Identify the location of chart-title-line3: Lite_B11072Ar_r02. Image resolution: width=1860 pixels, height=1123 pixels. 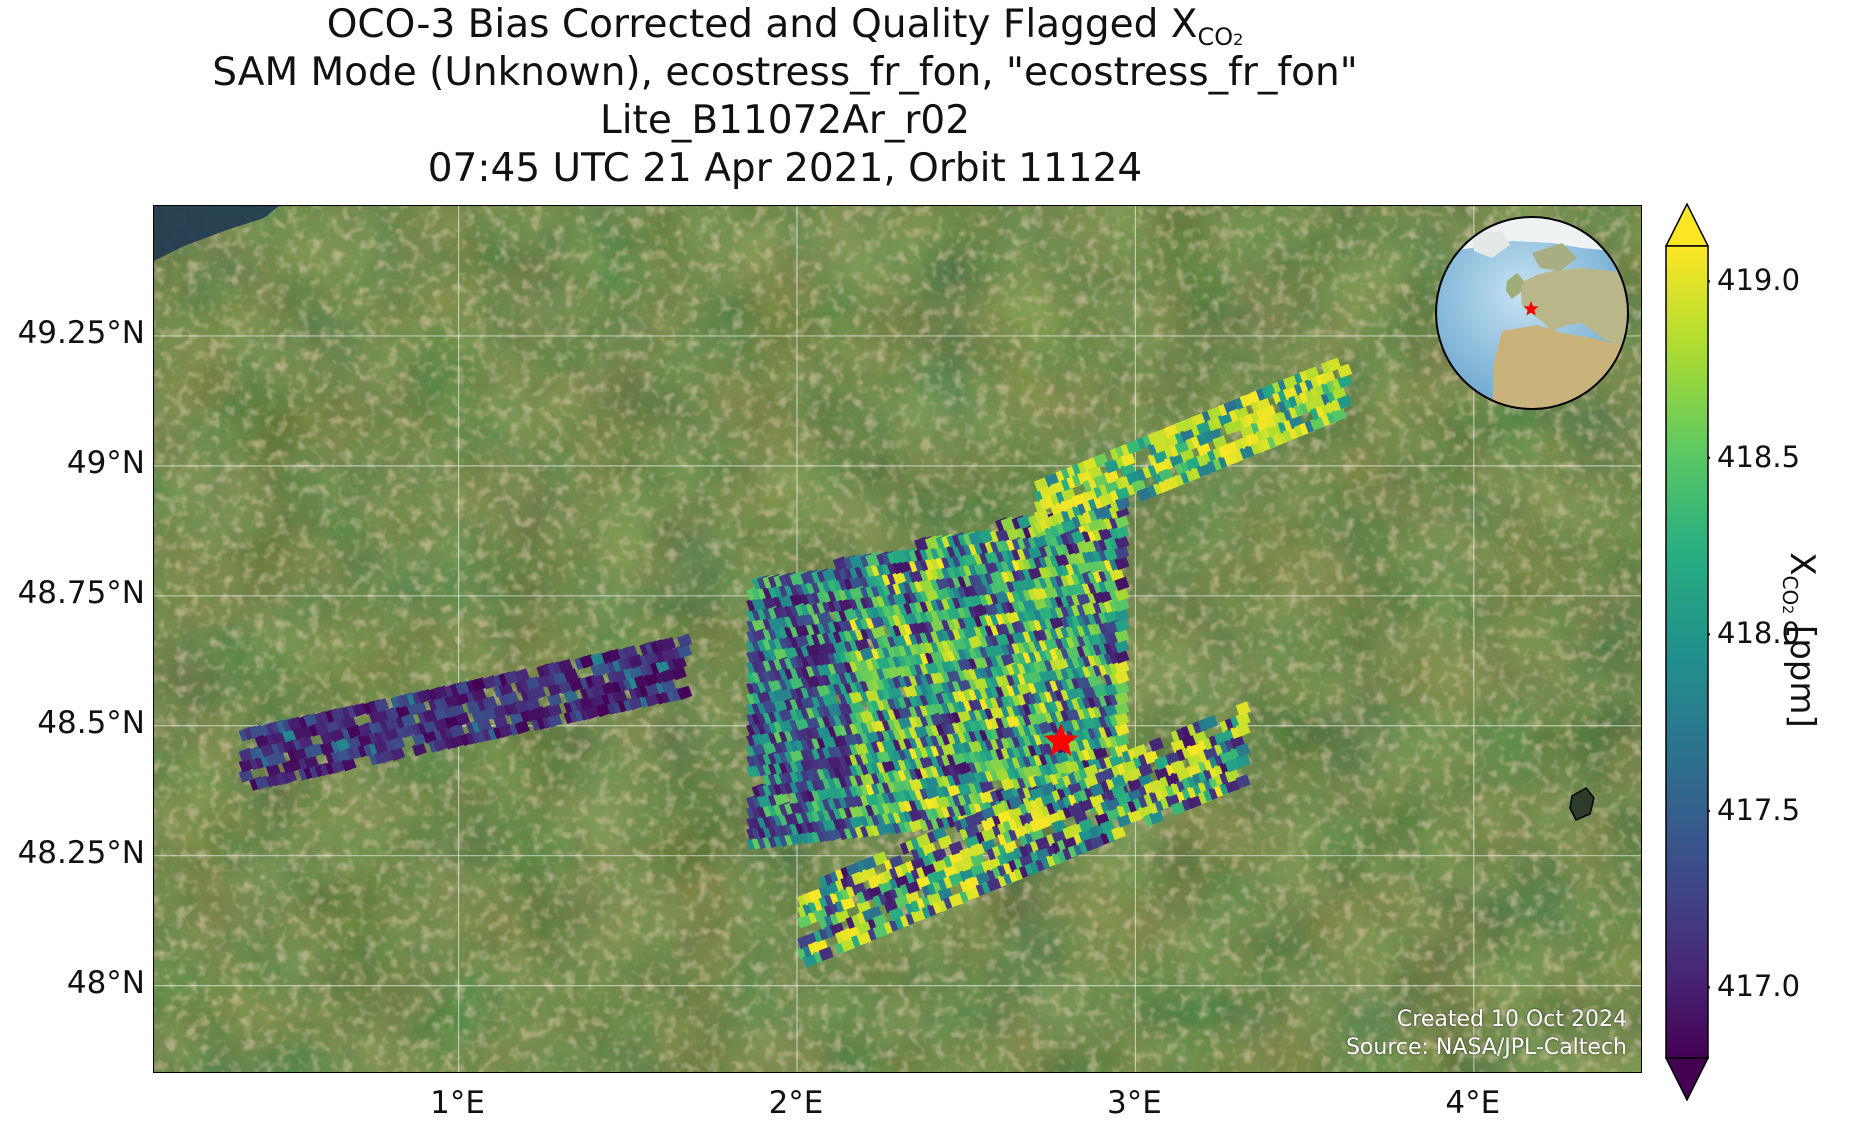
(785, 120).